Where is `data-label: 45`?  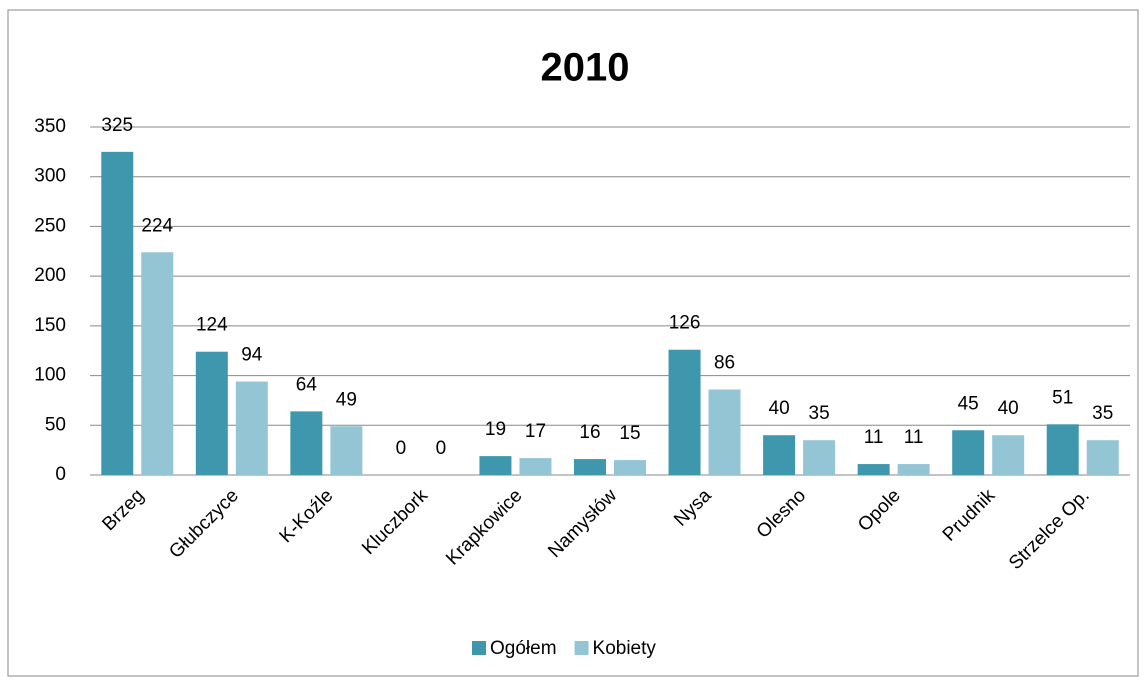 data-label: 45 is located at coordinates (968, 403).